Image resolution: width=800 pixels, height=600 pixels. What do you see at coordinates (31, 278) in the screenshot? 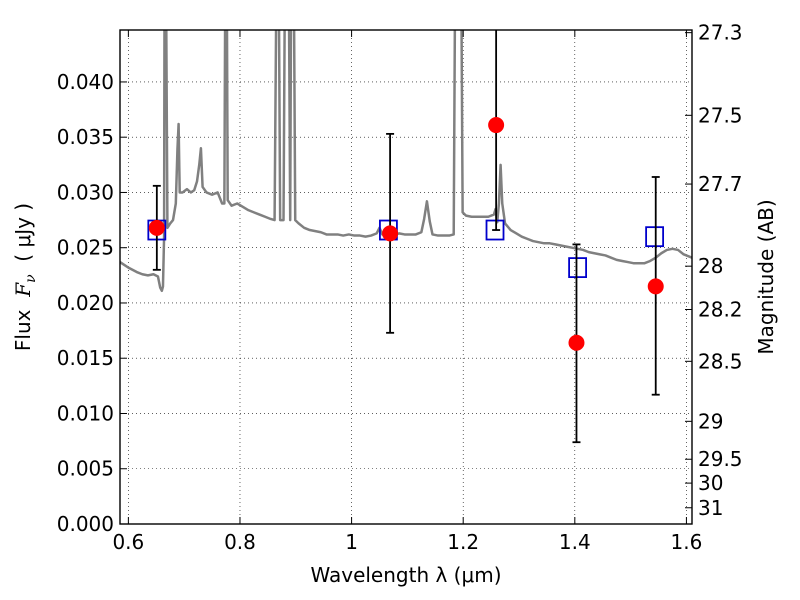
I see `y-axis-title-subscript: ν` at bounding box center [31, 278].